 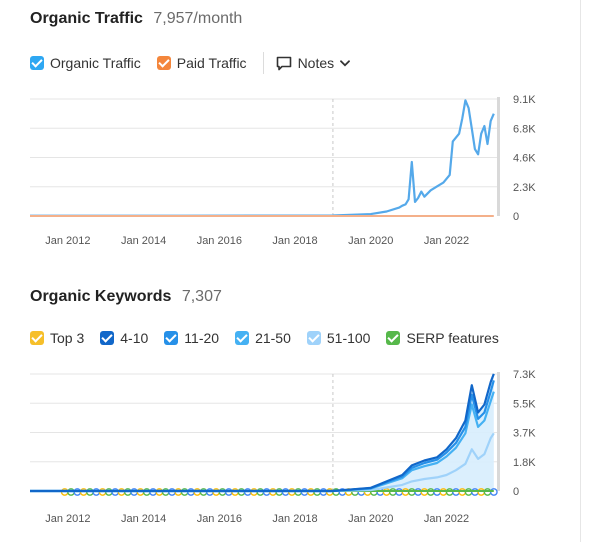 I want to click on legend-21-50: 21-50, so click(x=263, y=338).